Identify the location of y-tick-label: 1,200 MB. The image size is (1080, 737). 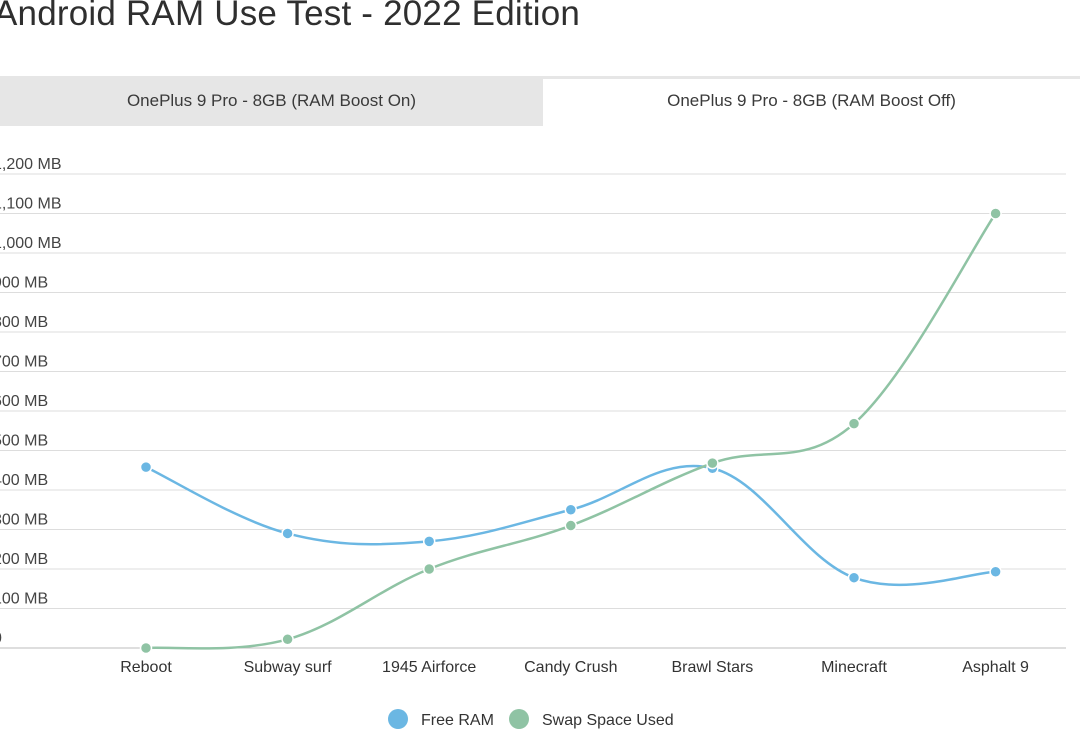
(30, 164).